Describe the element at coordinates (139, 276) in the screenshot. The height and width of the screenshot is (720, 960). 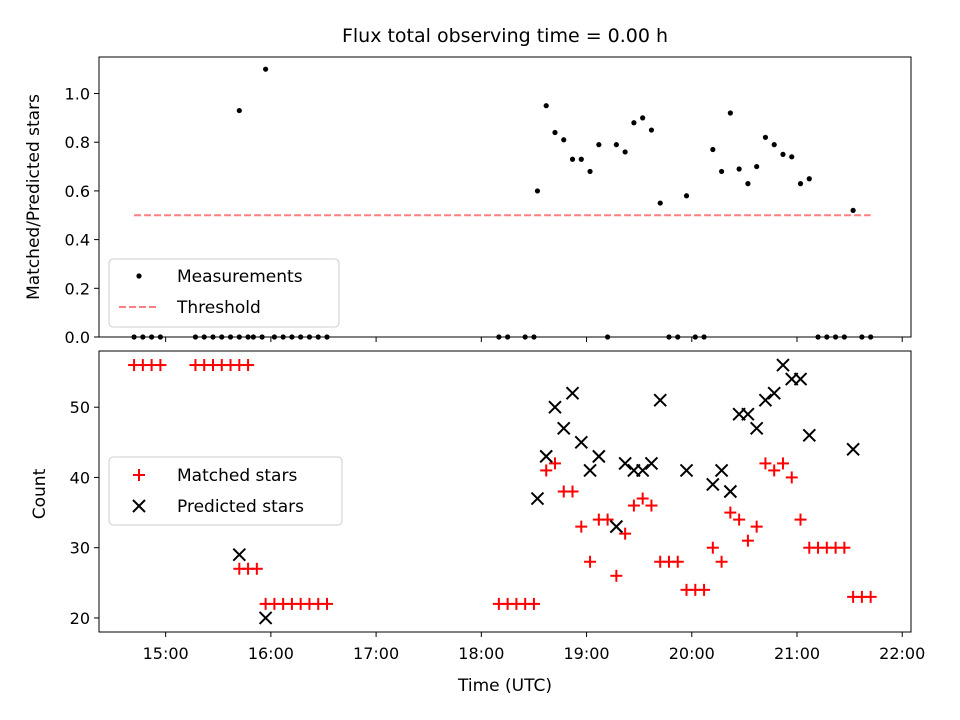
I see `legend-measurements-marker` at that location.